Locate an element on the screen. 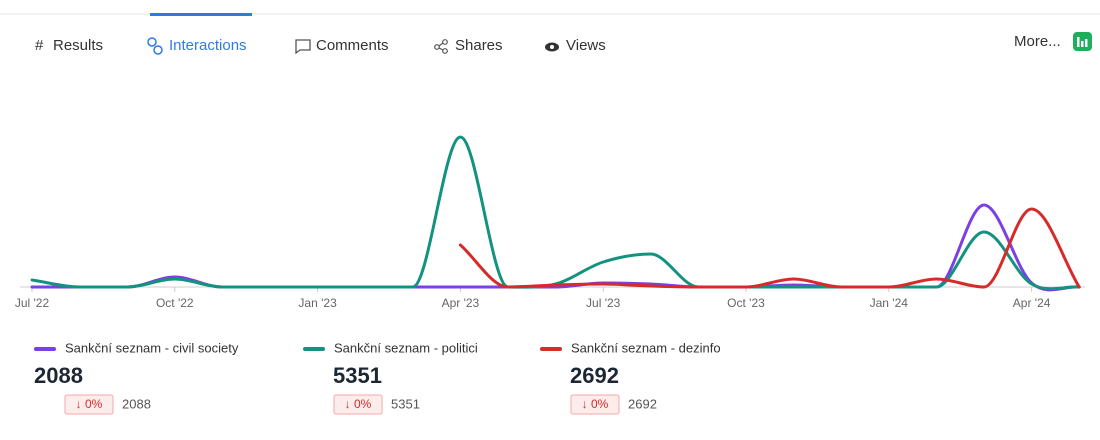  shares-icon is located at coordinates (441, 46).